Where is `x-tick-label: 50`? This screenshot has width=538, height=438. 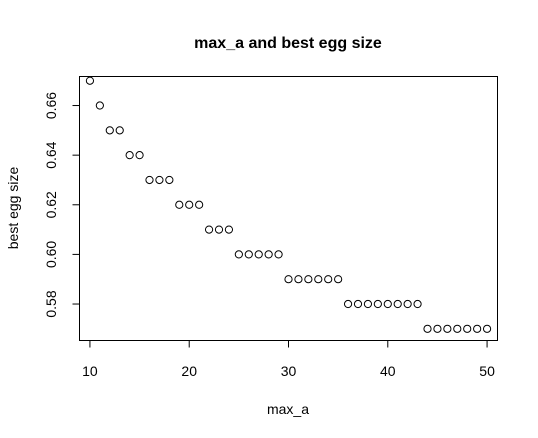 x-tick-label: 50 is located at coordinates (487, 371).